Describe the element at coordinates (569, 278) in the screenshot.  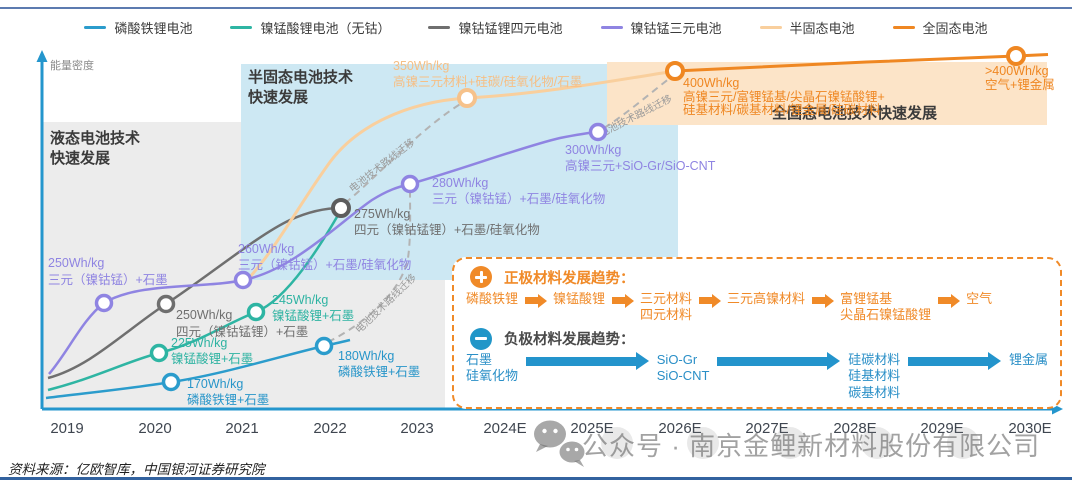
I see `cathode-trend-title: 正极材料发展趋势：` at that location.